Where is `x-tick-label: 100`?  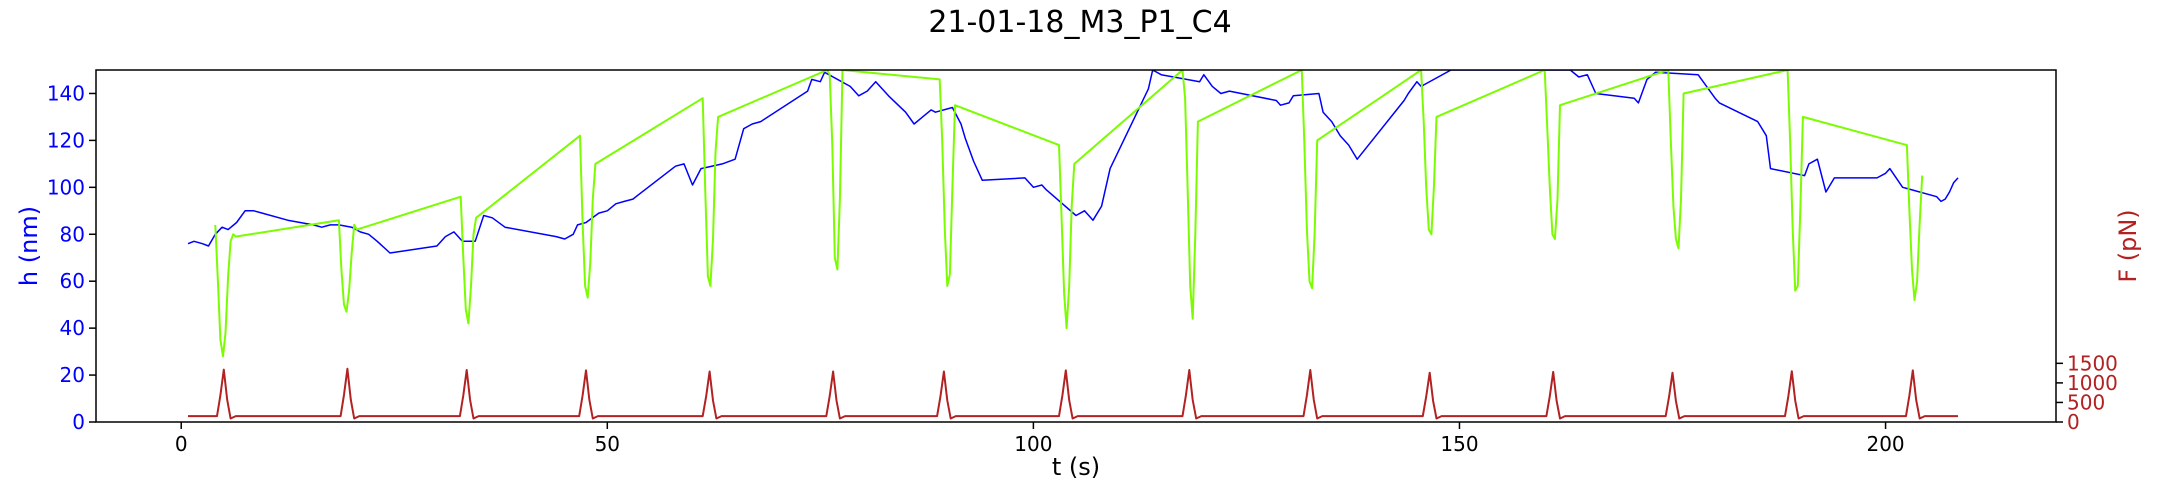 x-tick-label: 100 is located at coordinates (1033, 444).